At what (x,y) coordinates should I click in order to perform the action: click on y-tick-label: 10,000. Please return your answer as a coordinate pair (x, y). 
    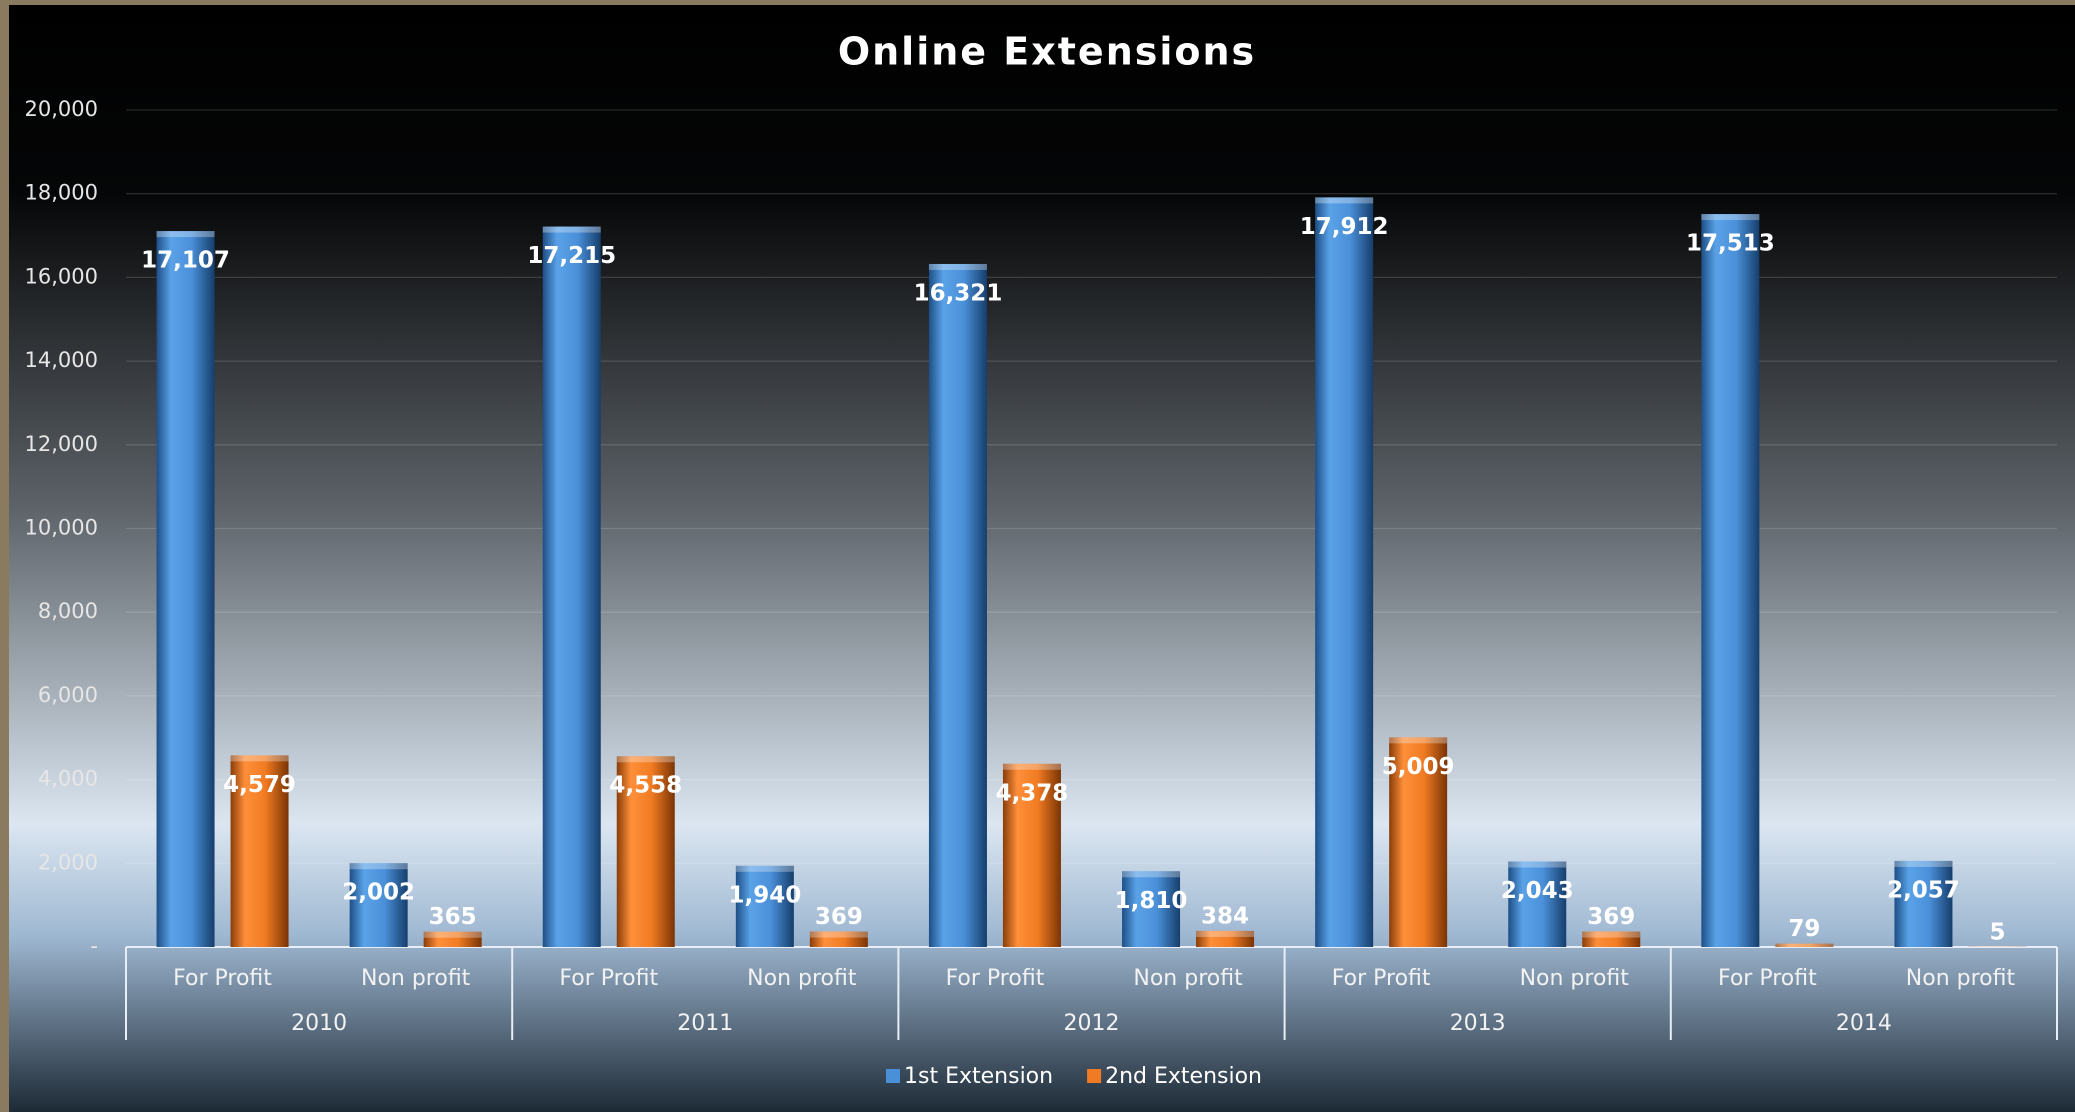
    Looking at the image, I should click on (61, 528).